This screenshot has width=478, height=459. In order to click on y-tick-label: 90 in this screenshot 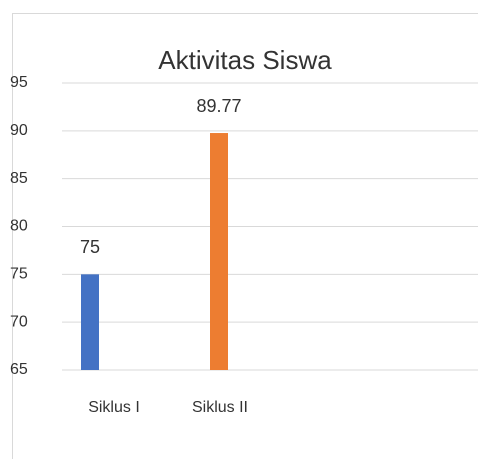, I will do `click(19, 130)`.